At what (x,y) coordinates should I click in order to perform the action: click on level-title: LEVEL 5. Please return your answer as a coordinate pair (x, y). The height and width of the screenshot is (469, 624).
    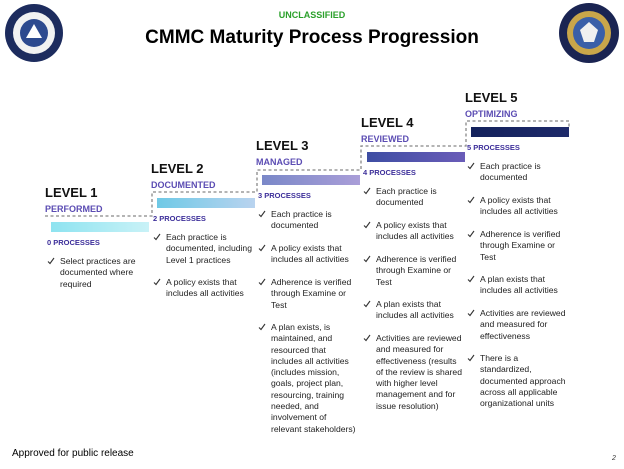
    Looking at the image, I should click on (491, 97).